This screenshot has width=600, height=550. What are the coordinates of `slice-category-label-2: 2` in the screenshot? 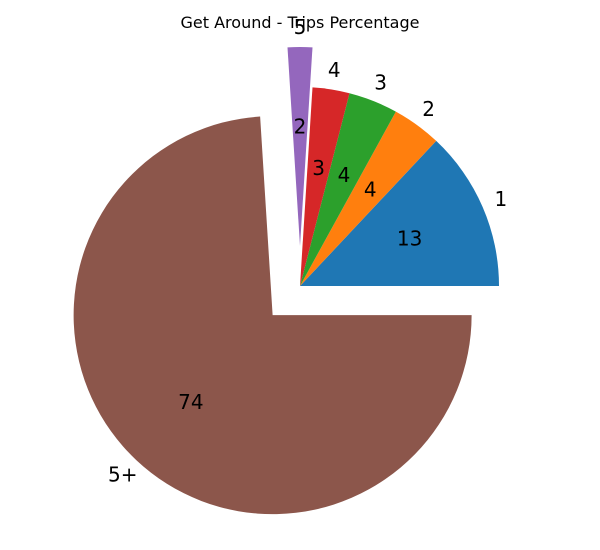 It's located at (428, 109).